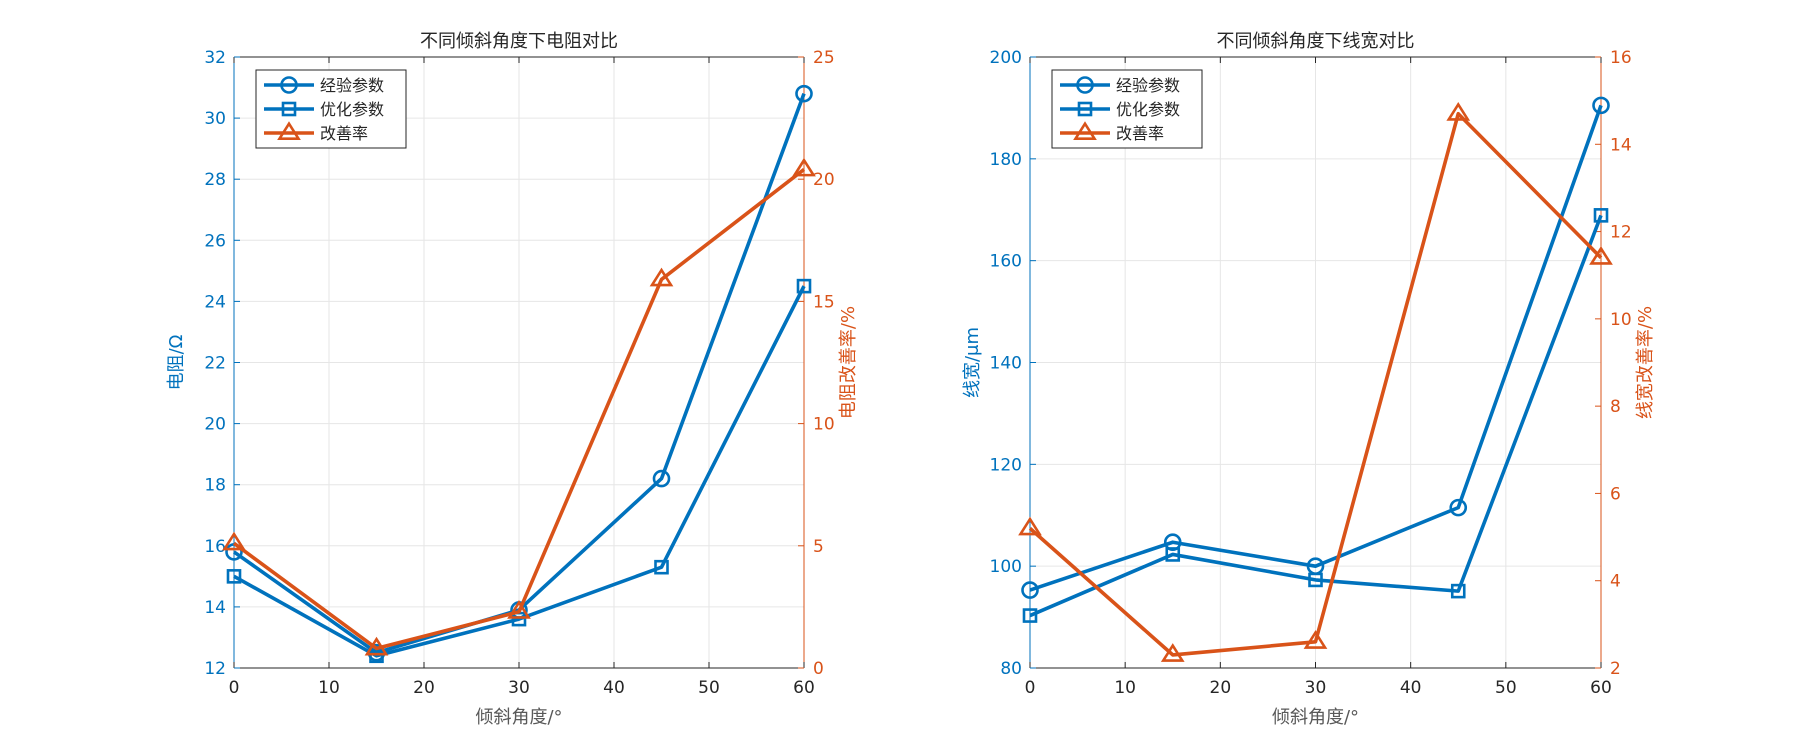 This screenshot has height=754, width=1800. What do you see at coordinates (1006, 364) in the screenshot?
I see `y-left-tick-label: 140` at bounding box center [1006, 364].